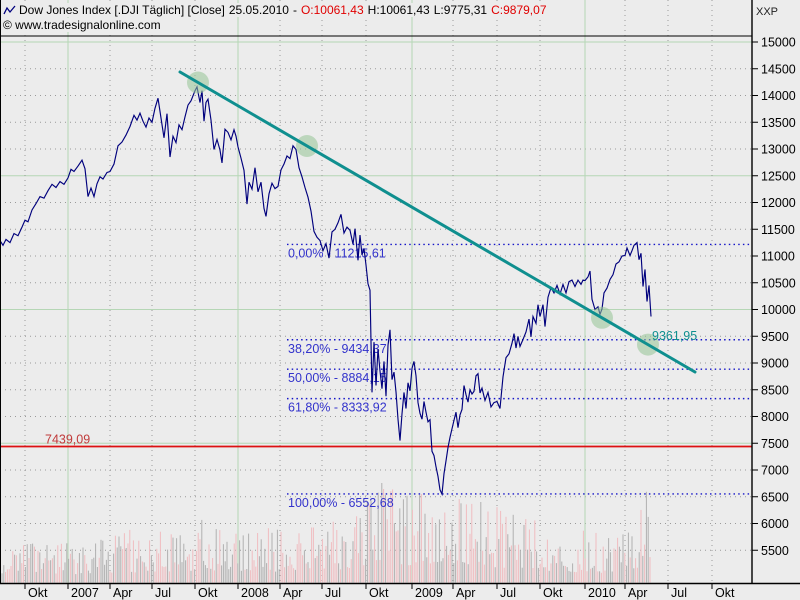 This screenshot has width=800, height=600. I want to click on title-instrument: Dow Jones Index [.DJI Täglich] [Close], so click(122, 10).